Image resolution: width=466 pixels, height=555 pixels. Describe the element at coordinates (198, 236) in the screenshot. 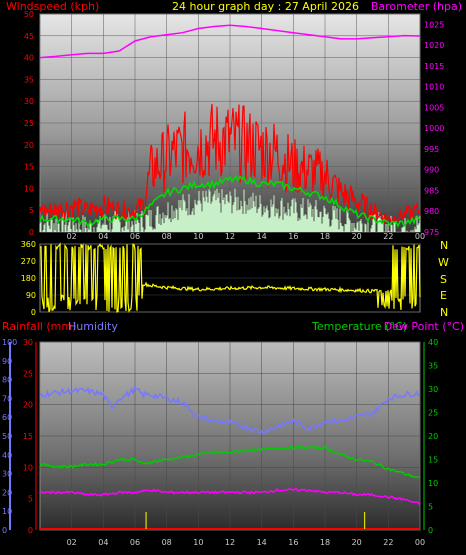

I see `top-time-tick-label: 10` at that location.